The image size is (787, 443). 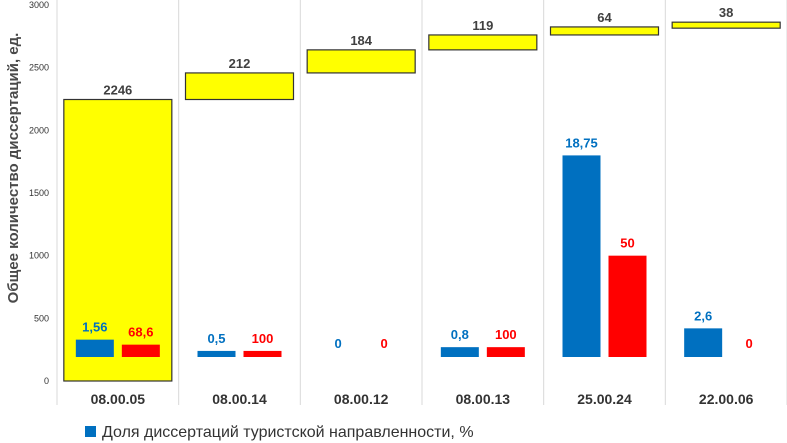 I want to click on y-tick-label: 3000, so click(x=39, y=5).